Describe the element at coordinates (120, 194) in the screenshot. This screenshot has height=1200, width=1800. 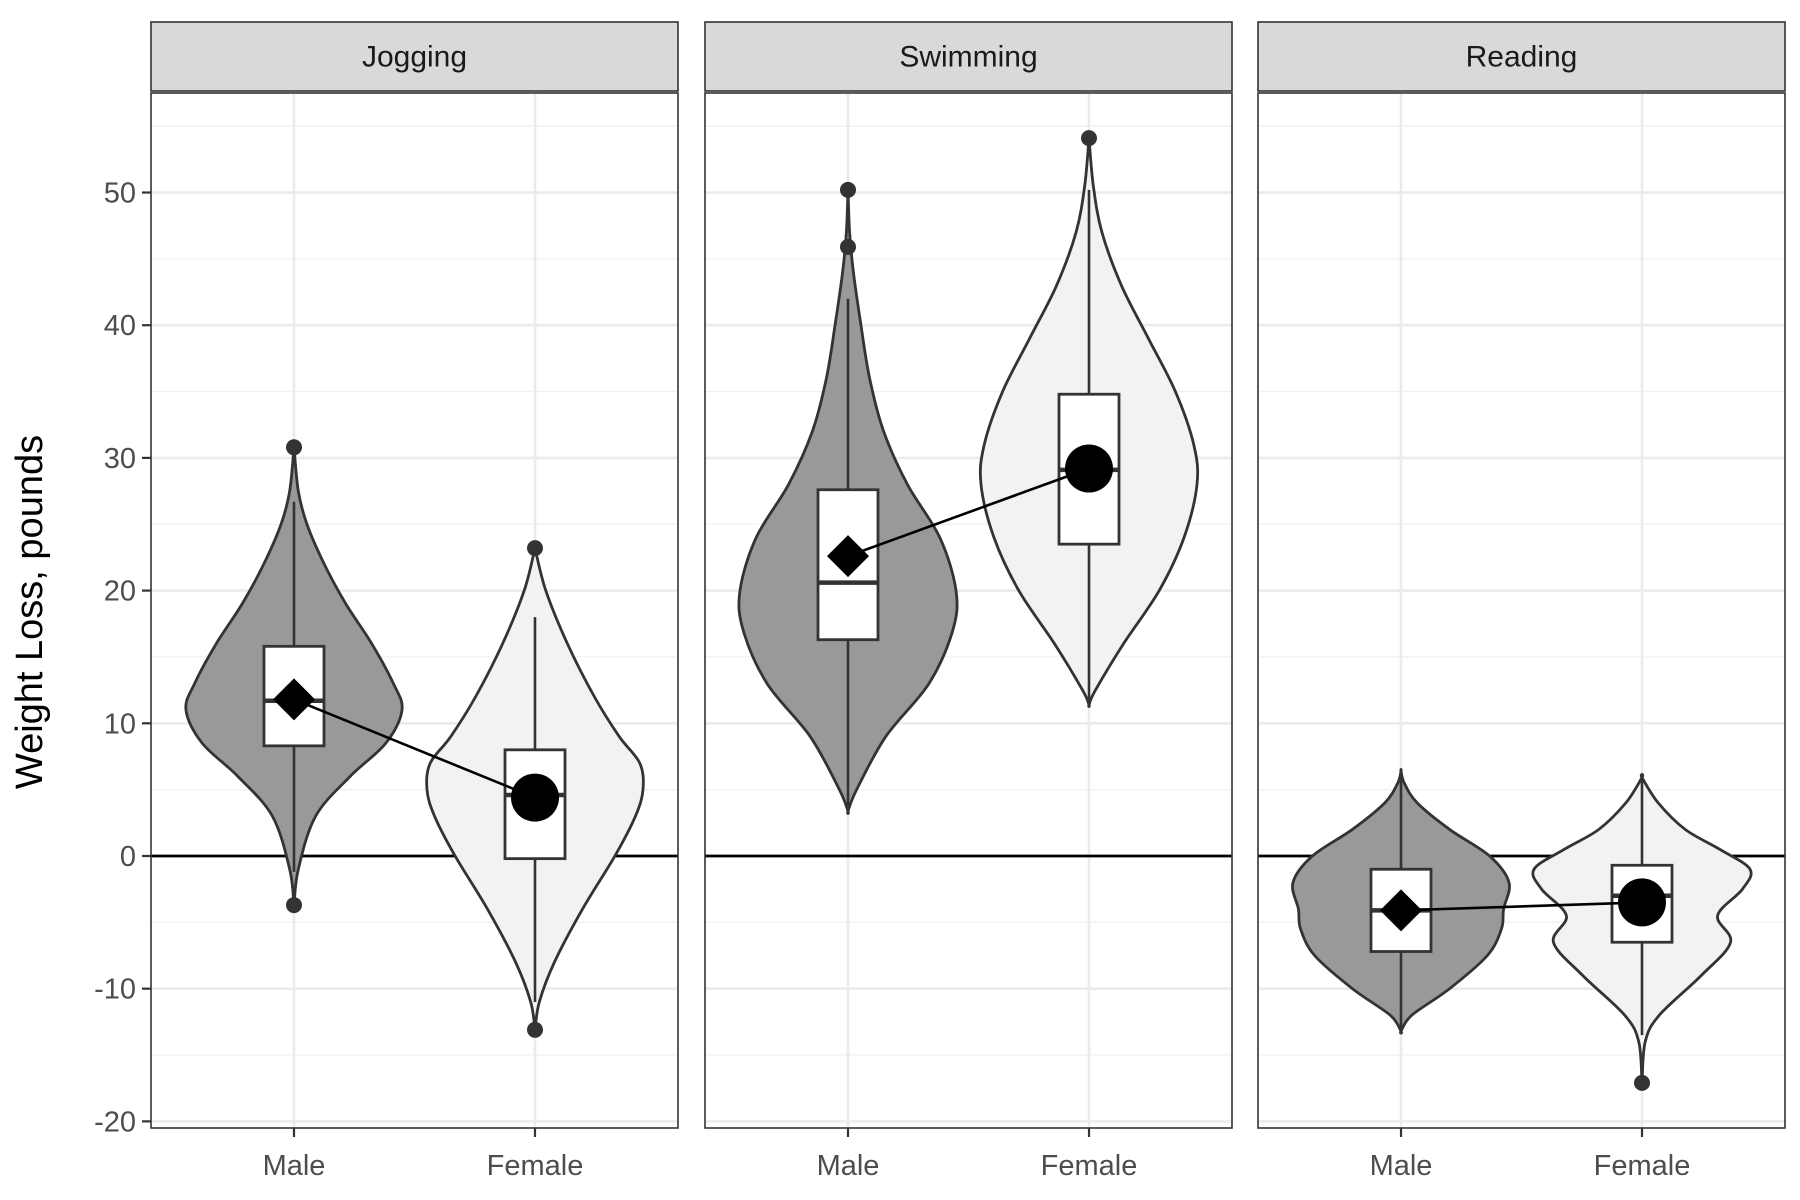
I see `y-tick-label: 50` at that location.